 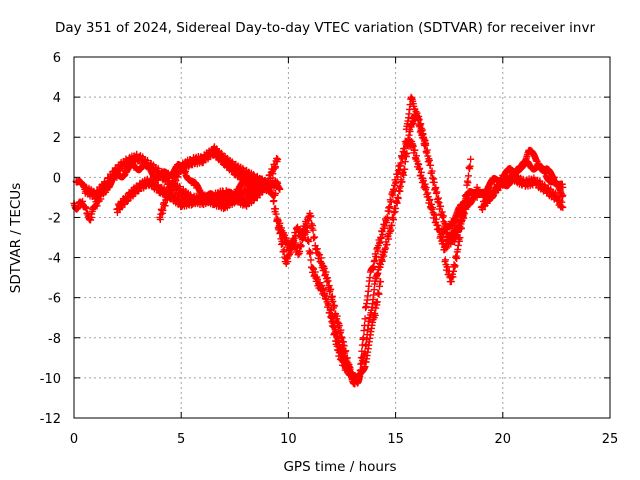 What do you see at coordinates (395, 439) in the screenshot?
I see `x-tick-label: 15` at bounding box center [395, 439].